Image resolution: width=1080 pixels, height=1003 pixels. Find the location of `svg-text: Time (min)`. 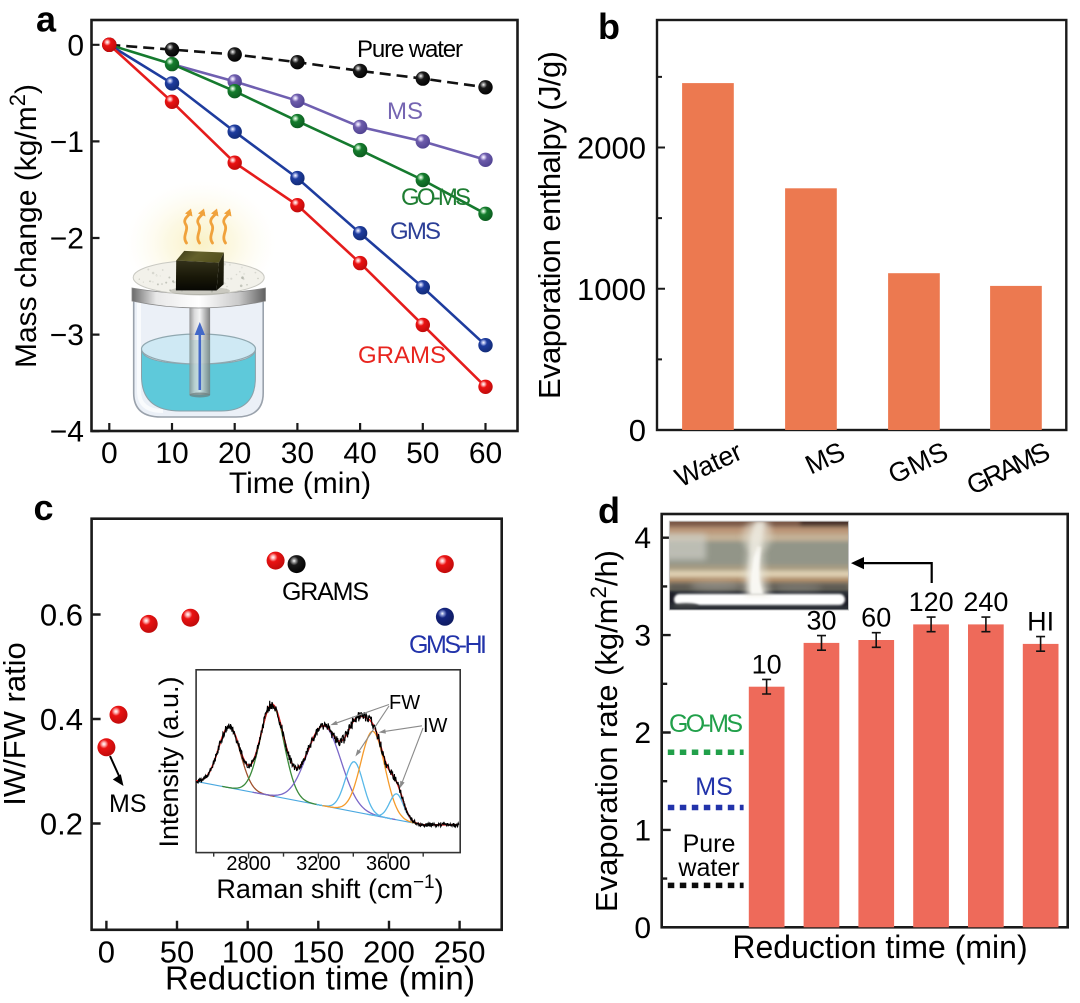

svg-text: Time (min) is located at coordinates (300, 483).